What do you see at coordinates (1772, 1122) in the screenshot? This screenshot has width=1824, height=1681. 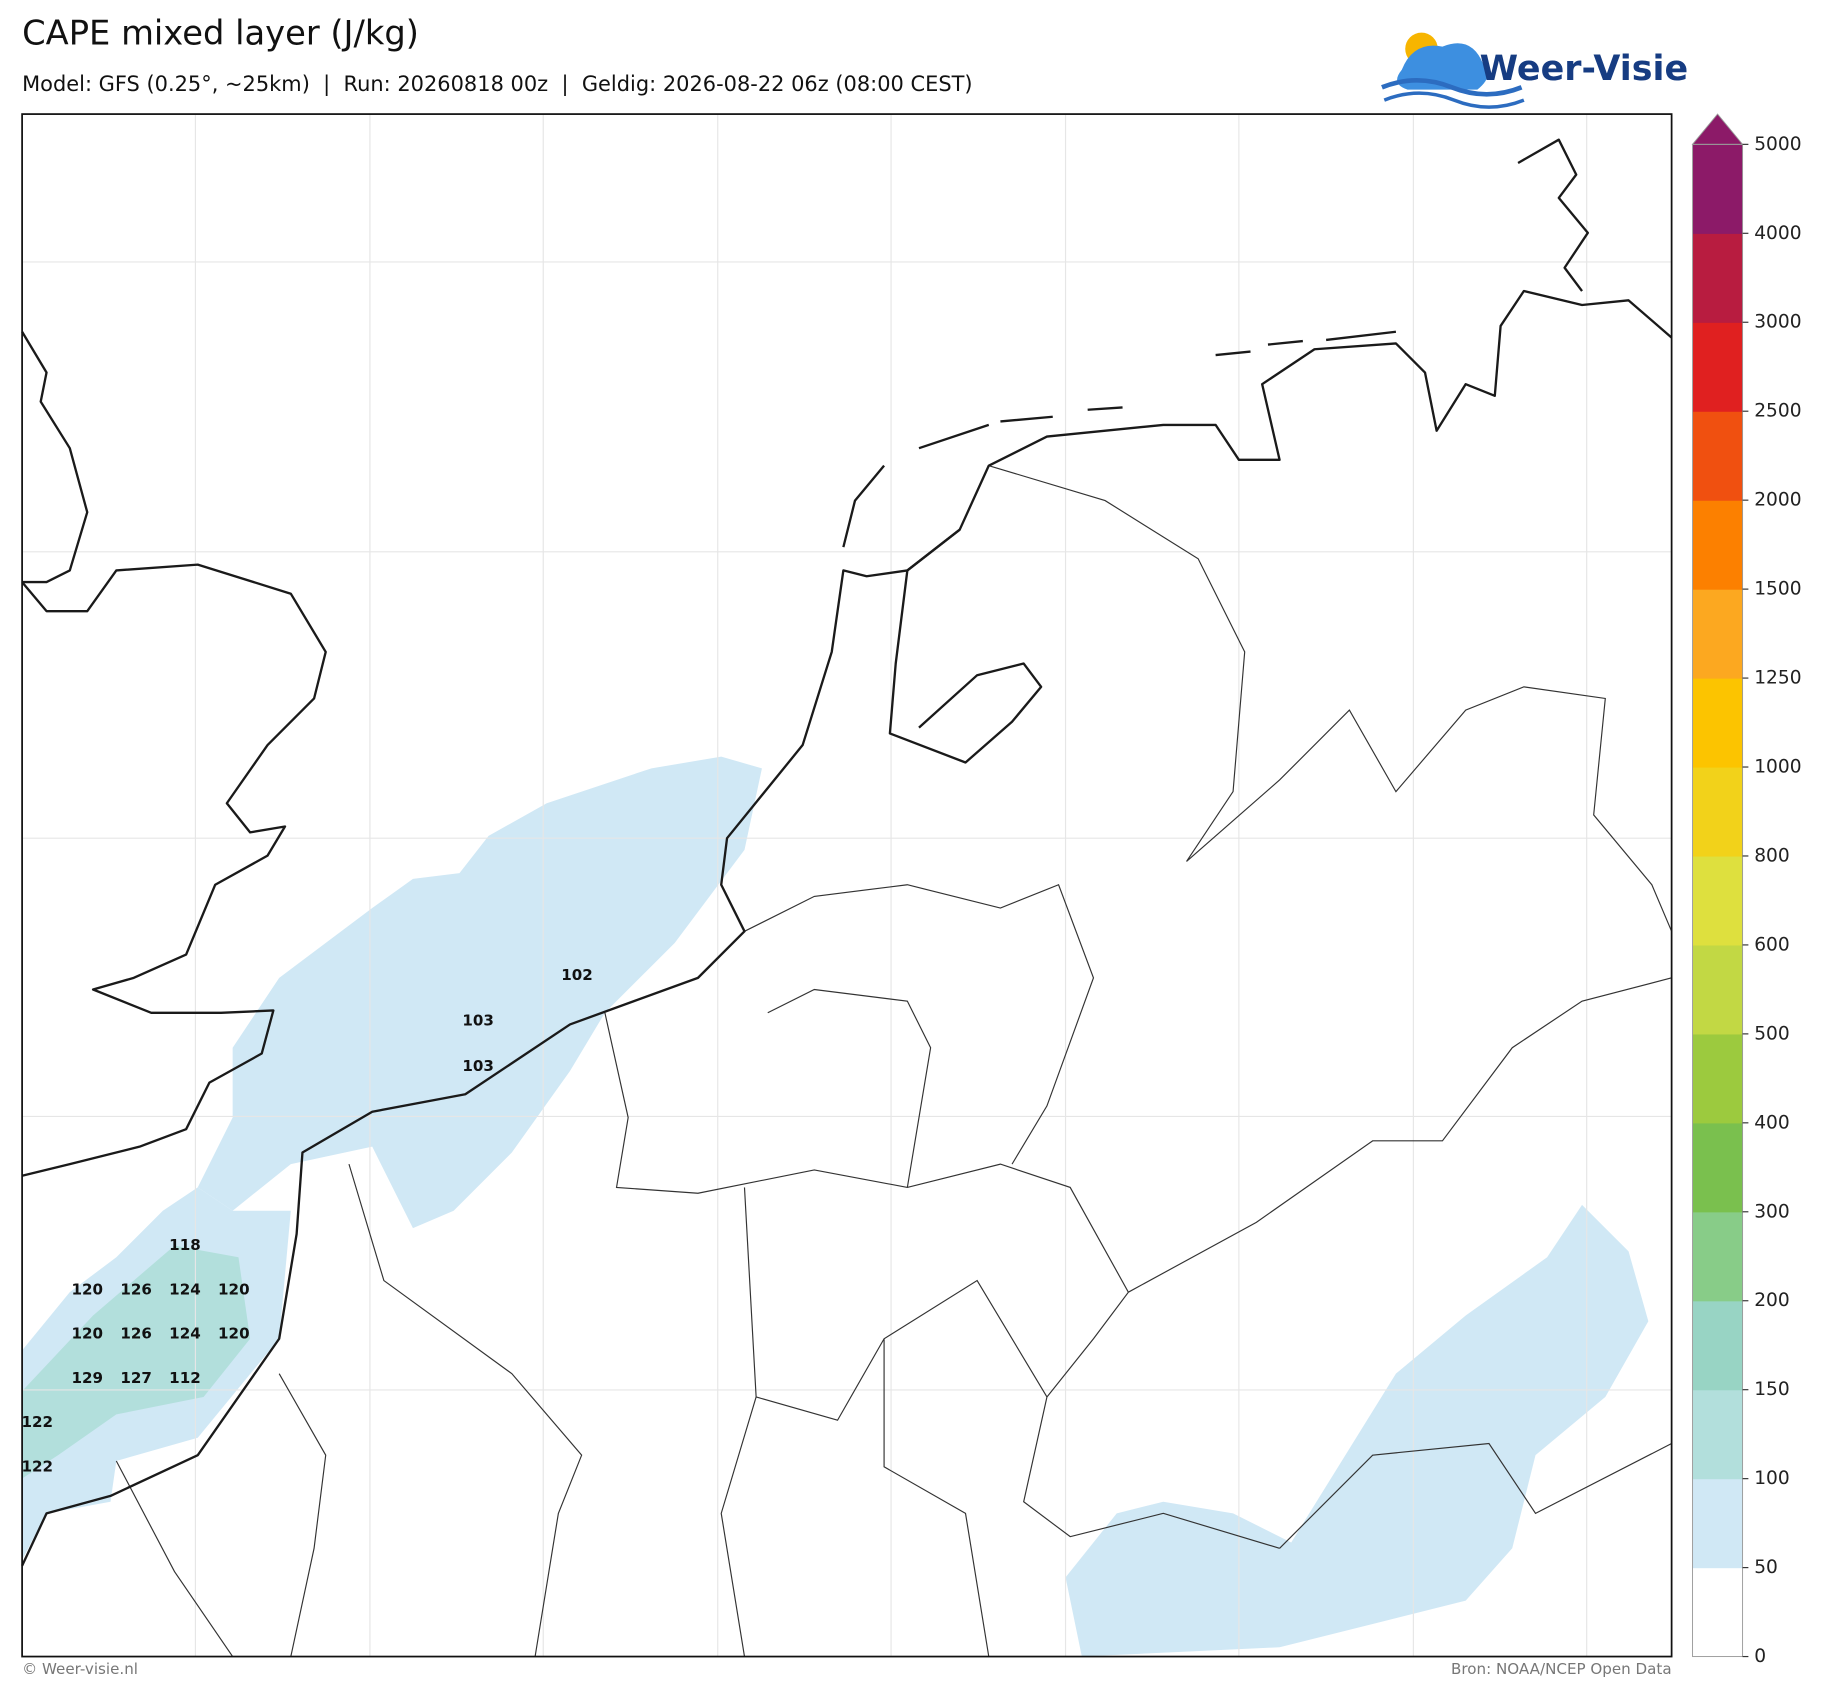 I see `colorbar-tick-label: 400` at bounding box center [1772, 1122].